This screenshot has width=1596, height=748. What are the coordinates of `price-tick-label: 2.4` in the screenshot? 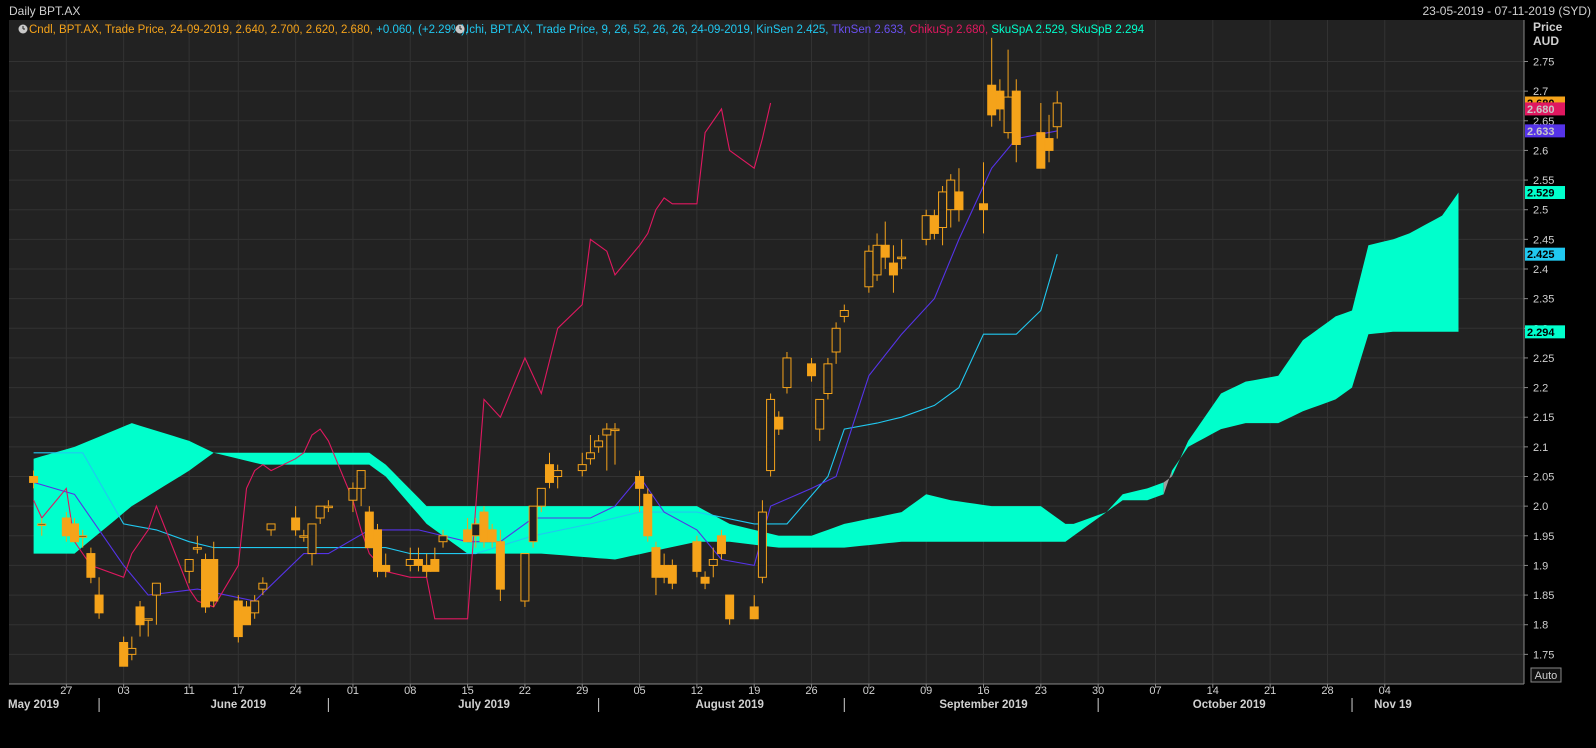 It's located at (1540, 270).